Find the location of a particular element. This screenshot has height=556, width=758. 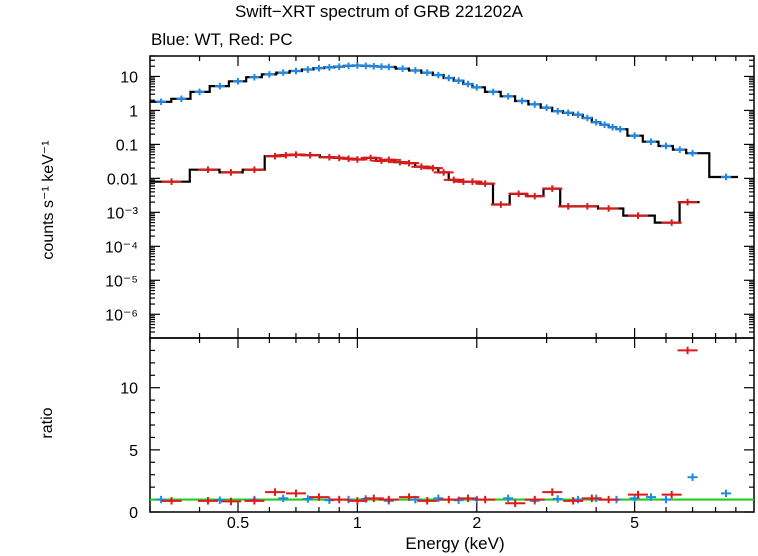

y-tick-label: 10⁻⁵ is located at coordinates (121, 281).